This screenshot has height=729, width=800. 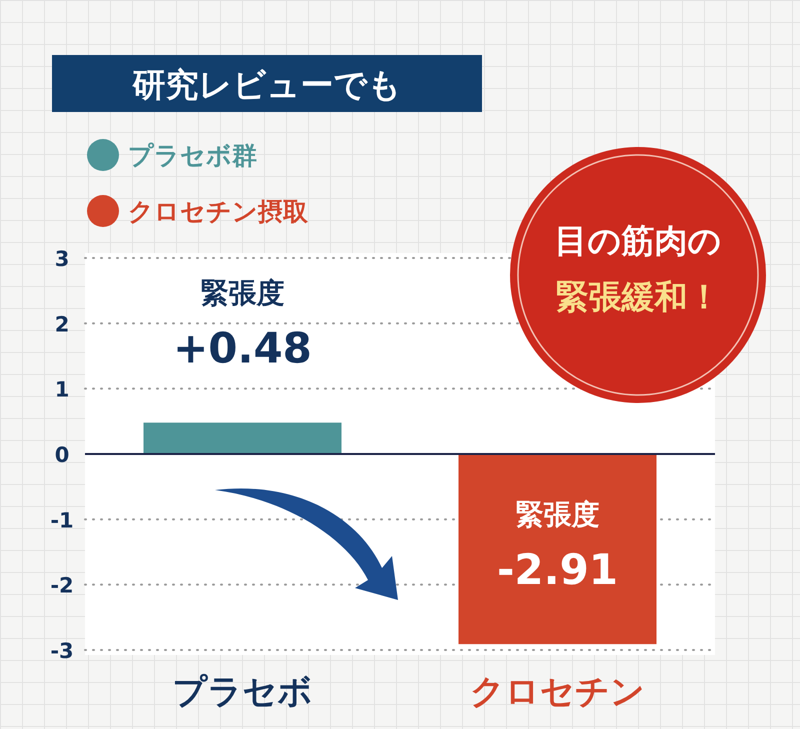 What do you see at coordinates (62, 259) in the screenshot?
I see `y-tick-label: 3` at bounding box center [62, 259].